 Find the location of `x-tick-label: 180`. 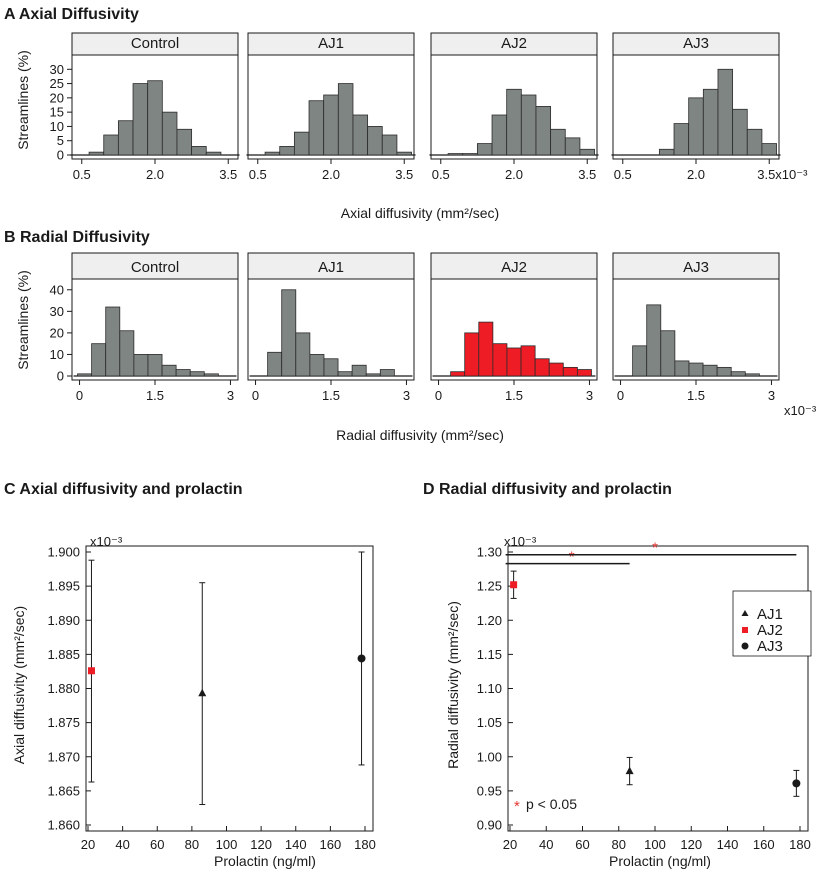

x-tick-label: 180 is located at coordinates (365, 844).